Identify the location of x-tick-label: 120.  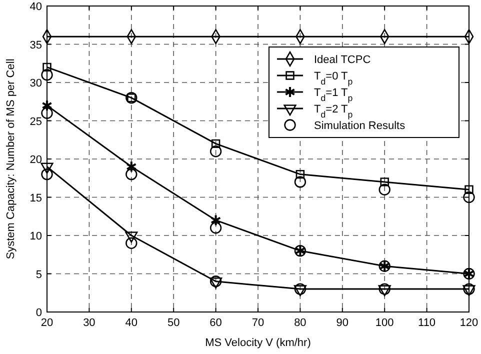
(469, 323).